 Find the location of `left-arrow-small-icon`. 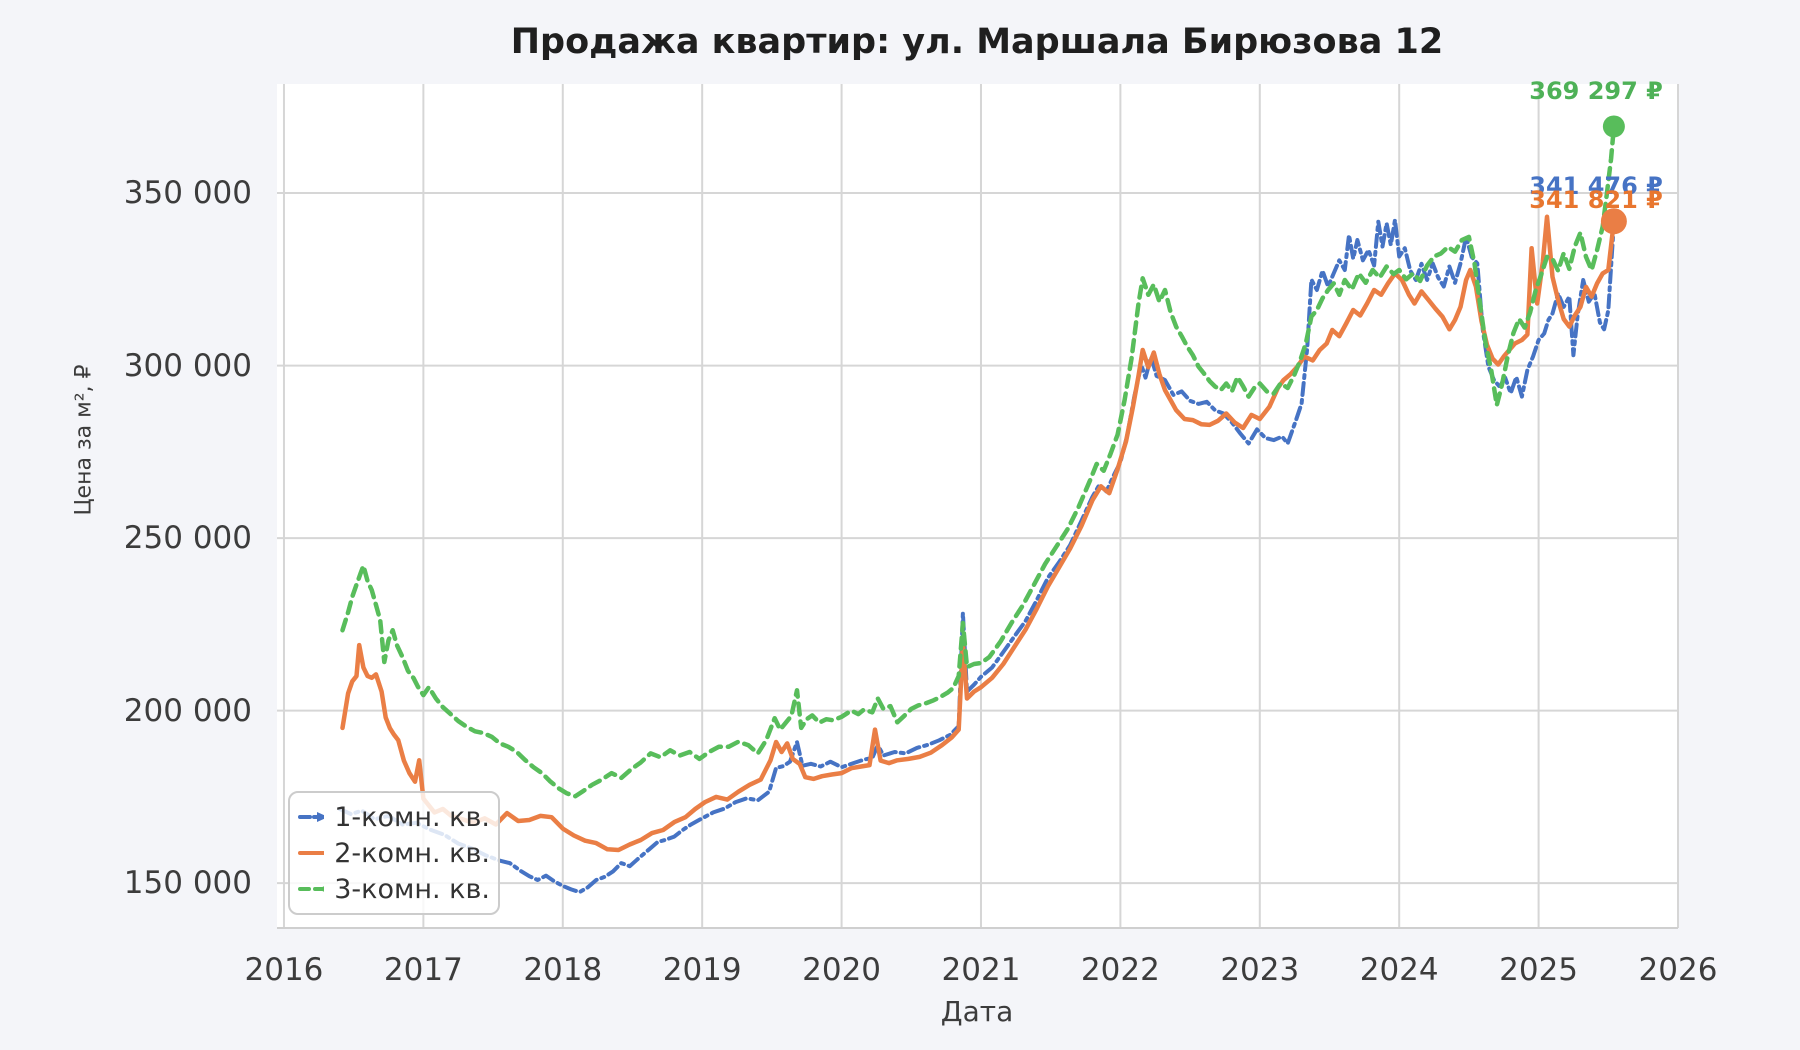

left-arrow-small-icon is located at coordinates (322, 853).